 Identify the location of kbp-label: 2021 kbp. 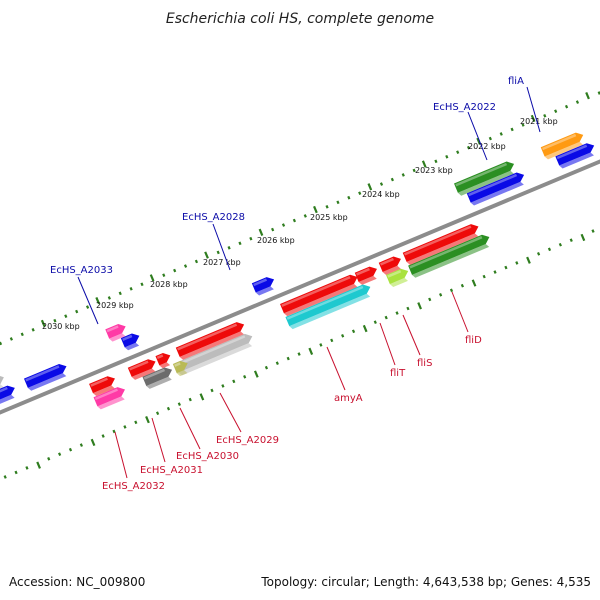
(539, 121).